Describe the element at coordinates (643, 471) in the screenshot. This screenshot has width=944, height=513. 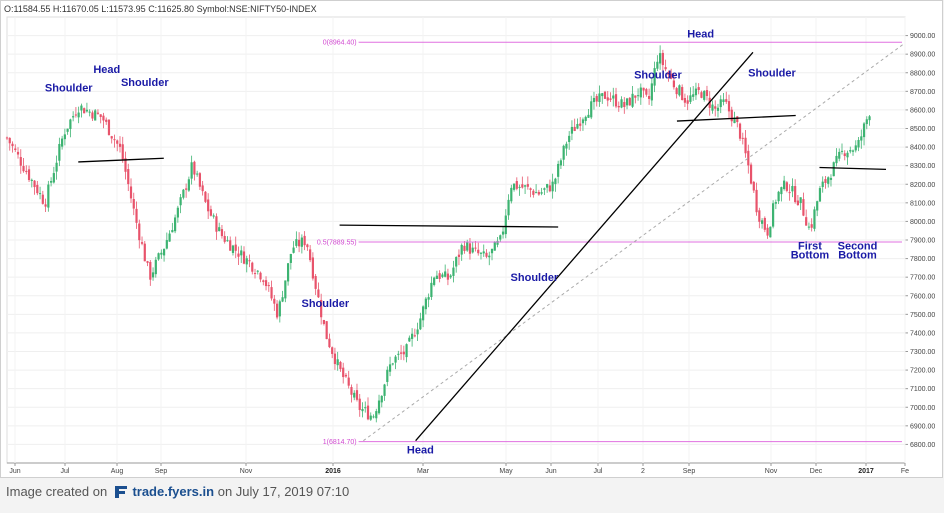
I see `x-tick-label: 2` at that location.